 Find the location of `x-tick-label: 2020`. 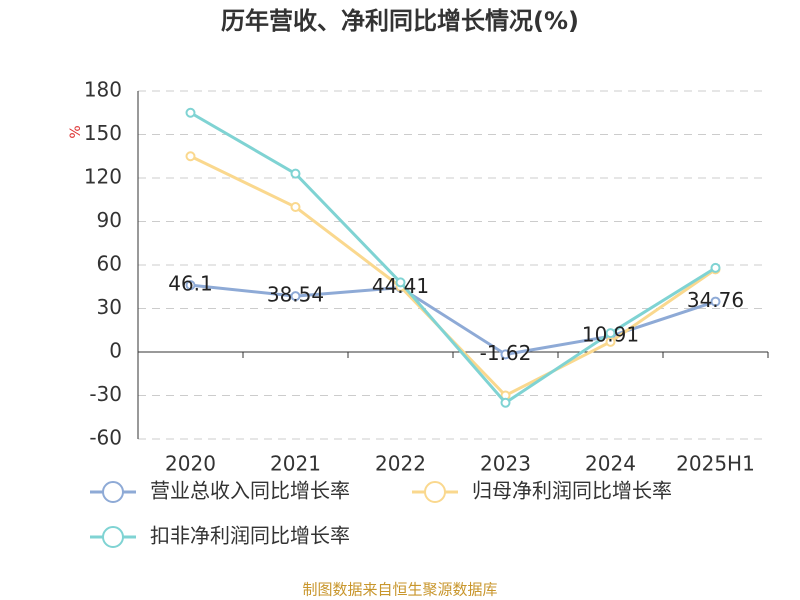

x-tick-label: 2020 is located at coordinates (190, 464).